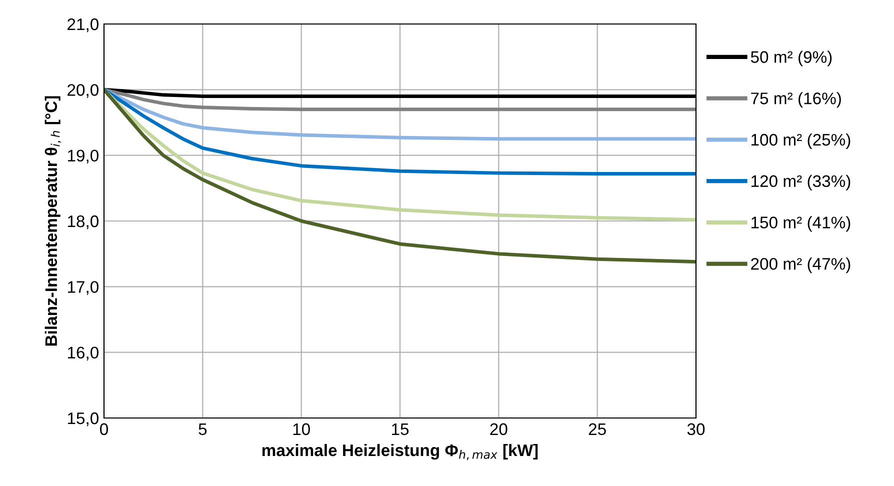 Image resolution: width=894 pixels, height=486 pixels. Describe the element at coordinates (83, 419) in the screenshot. I see `y-tick-label: 15,0` at that location.